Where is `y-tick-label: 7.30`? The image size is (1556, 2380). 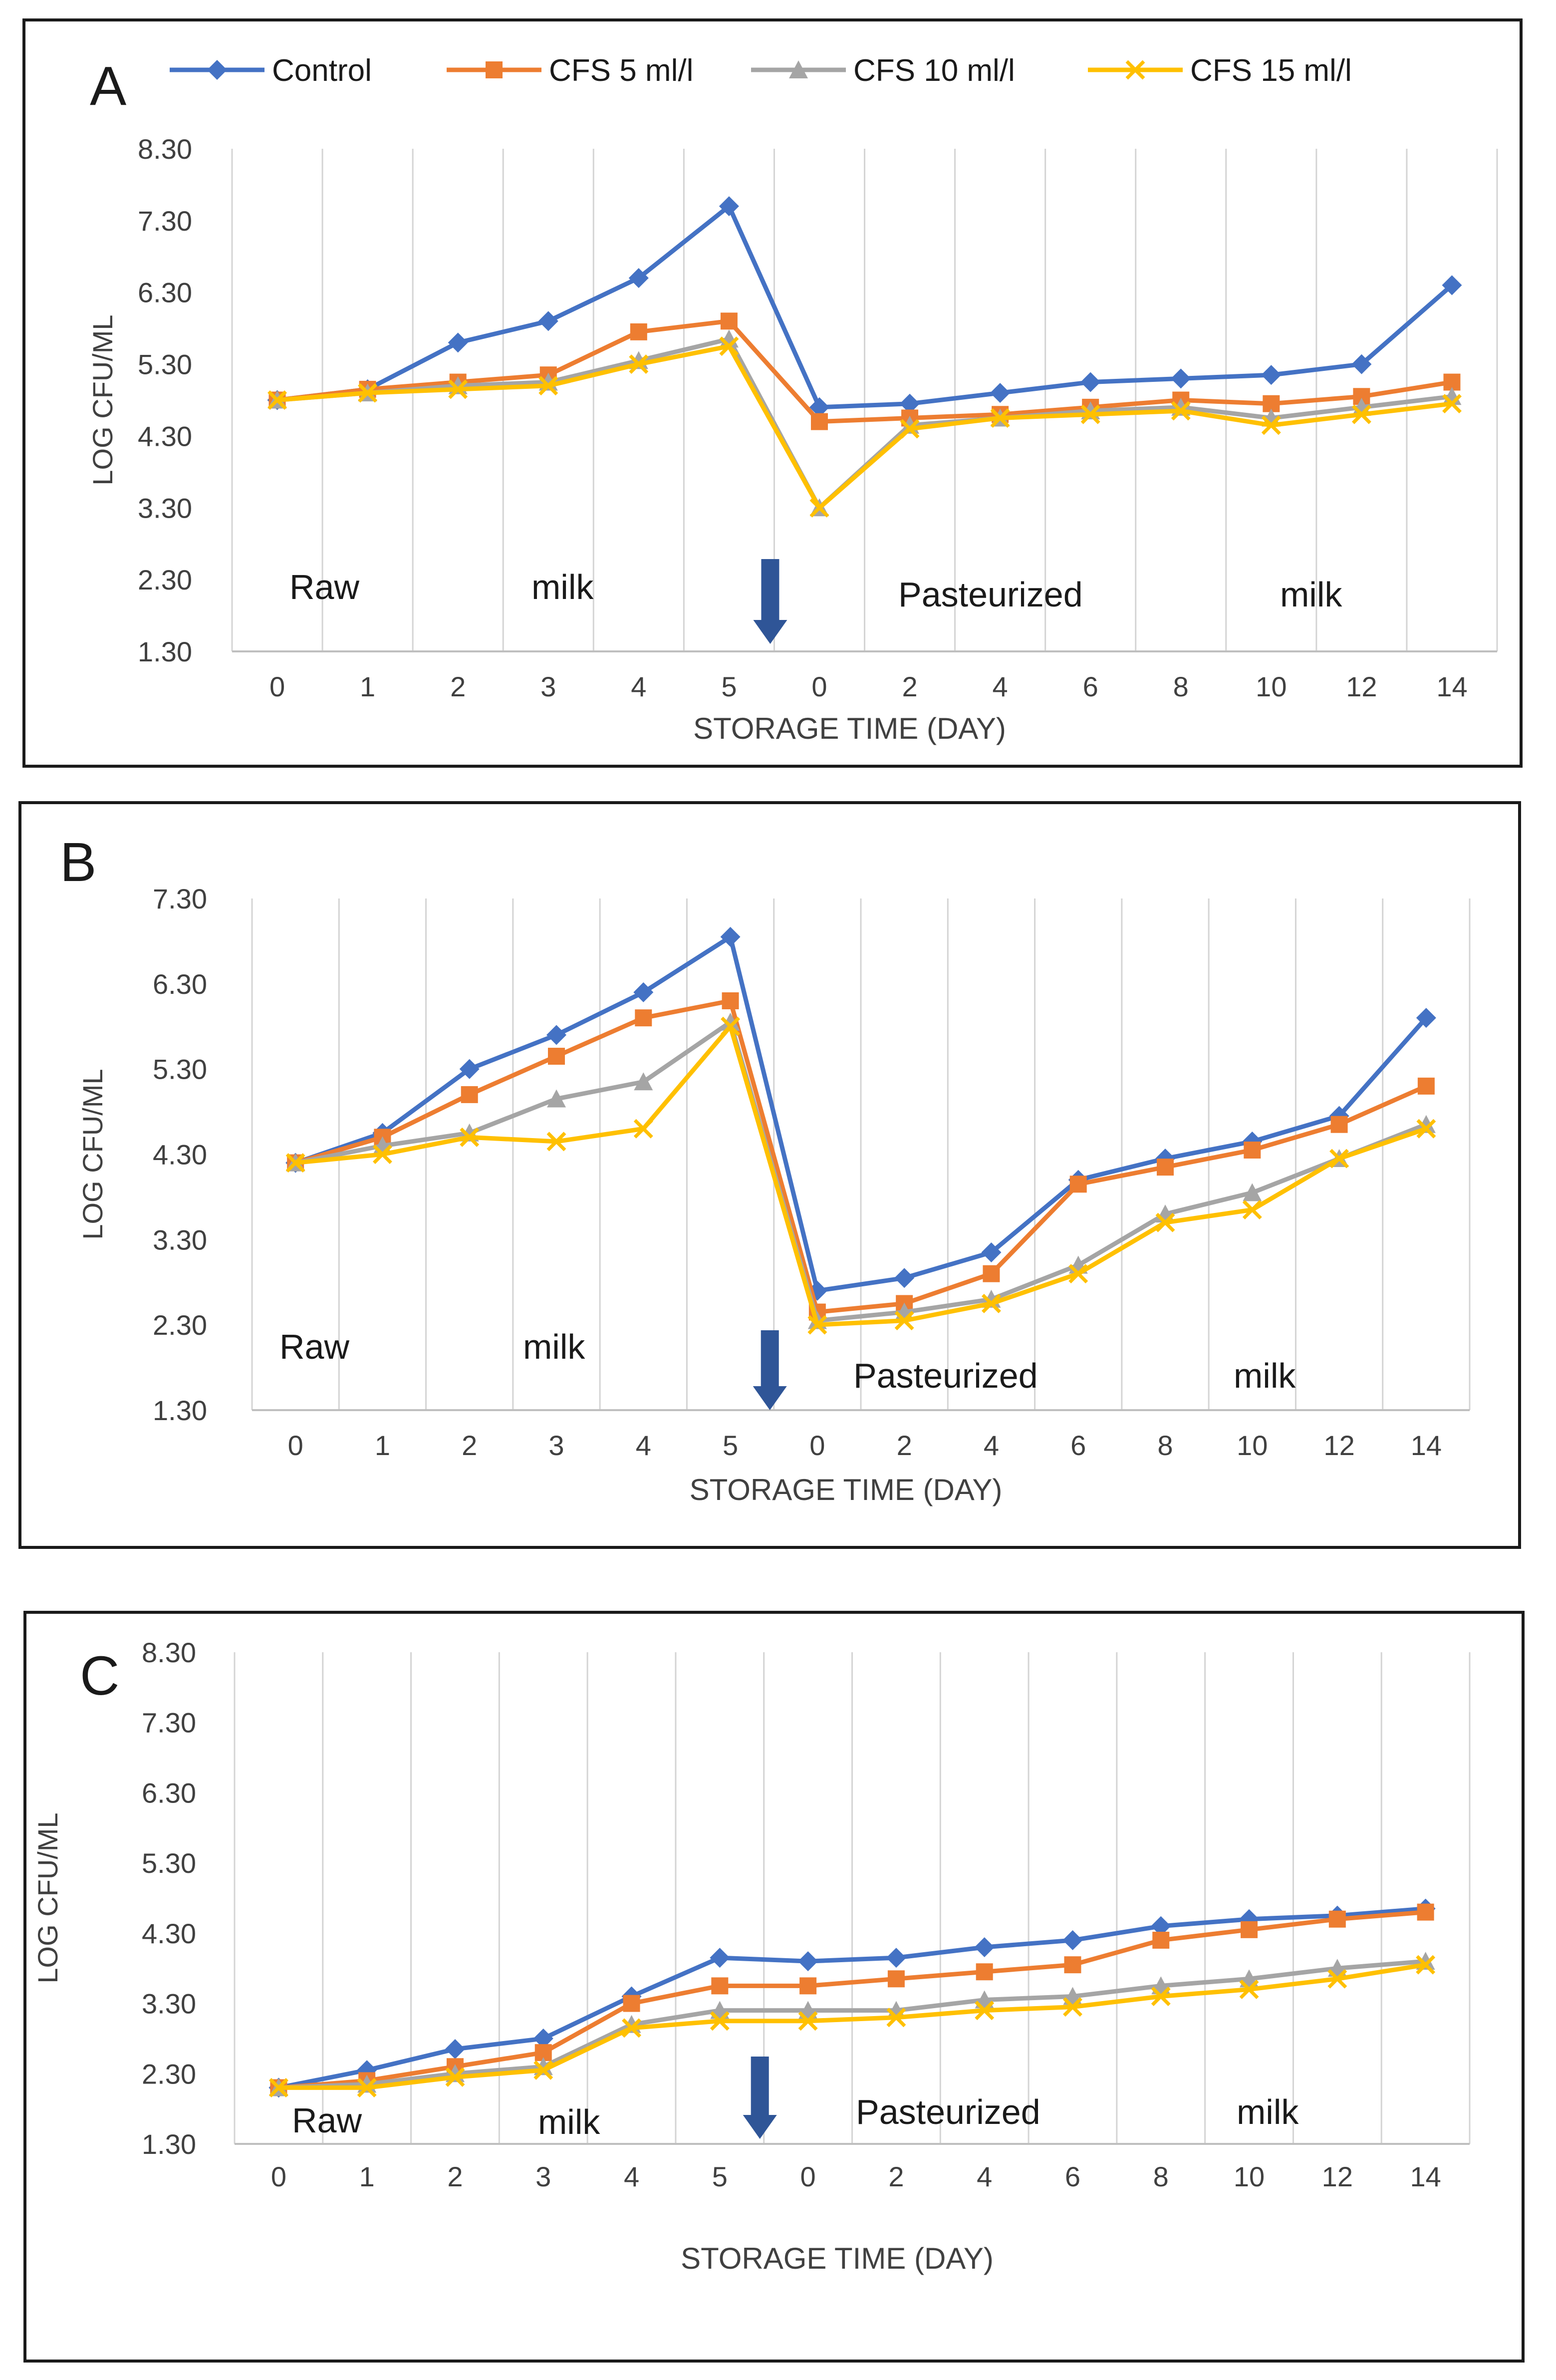
y-tick-label: 7.30 is located at coordinates (165, 221).